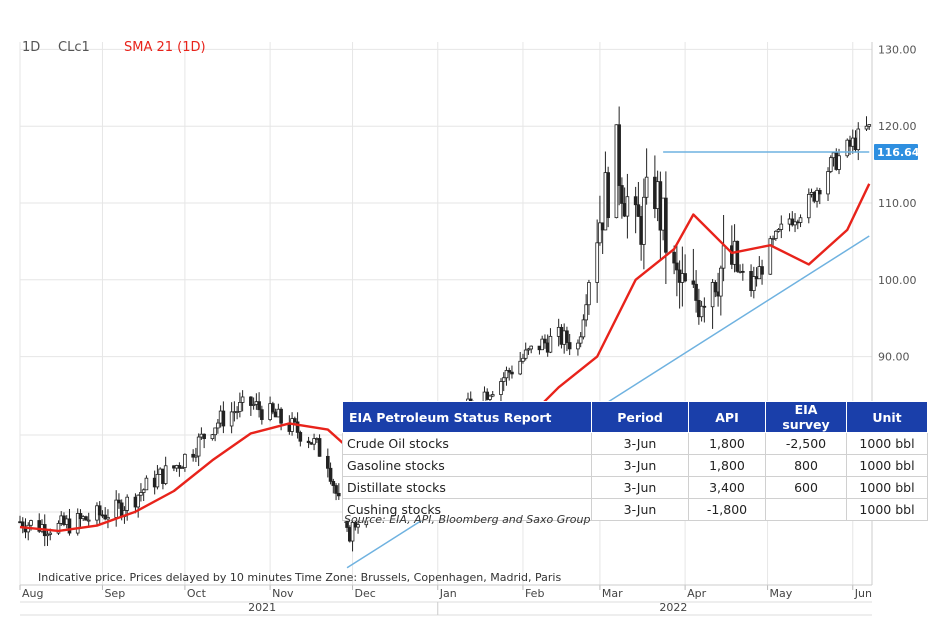 The width and height of the screenshot is (941, 621). What do you see at coordinates (467, 443) in the screenshot?
I see `table-cell: Crude Oil stocks` at bounding box center [467, 443].